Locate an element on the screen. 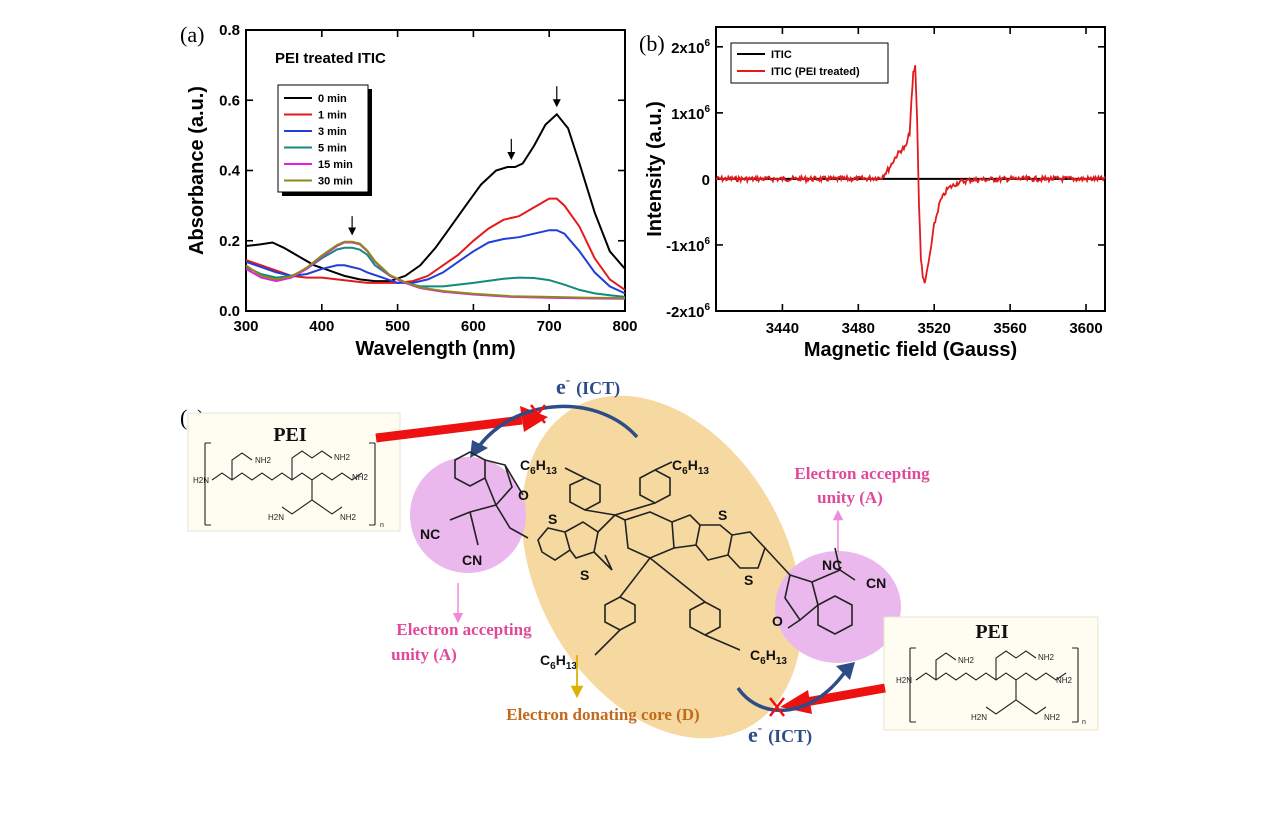  legend-label-b-0: ITIC is located at coordinates (781, 55).